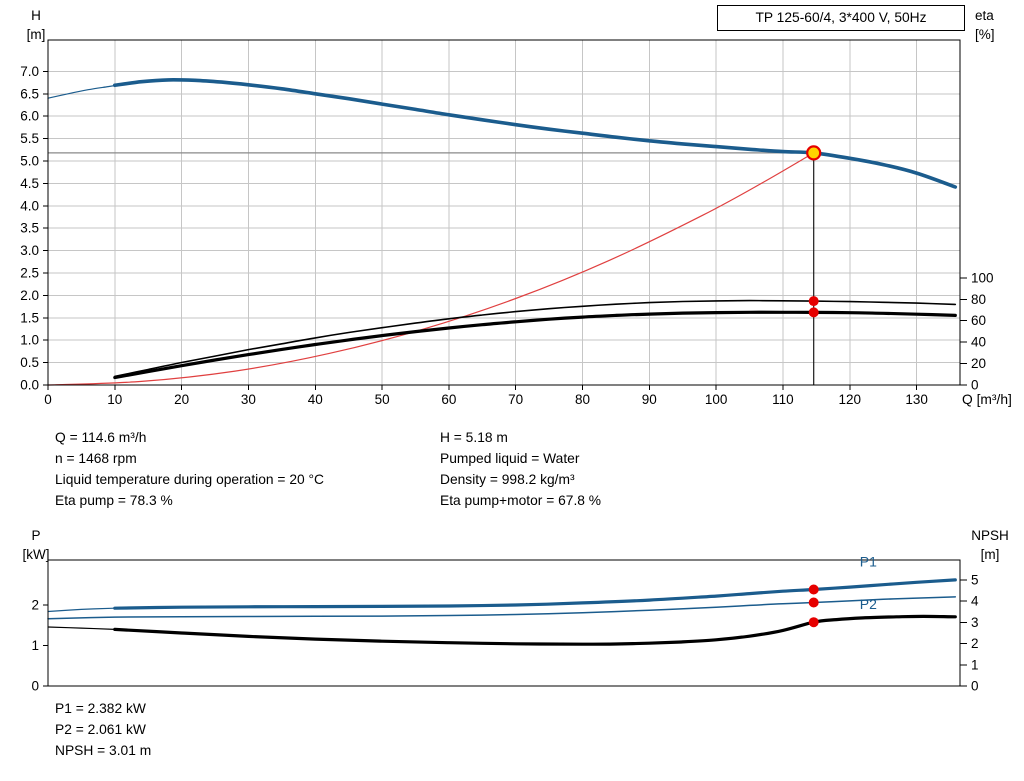 The image size is (1024, 781). What do you see at coordinates (35, 686) in the screenshot?
I see `y-left-tick-label: 0` at bounding box center [35, 686].